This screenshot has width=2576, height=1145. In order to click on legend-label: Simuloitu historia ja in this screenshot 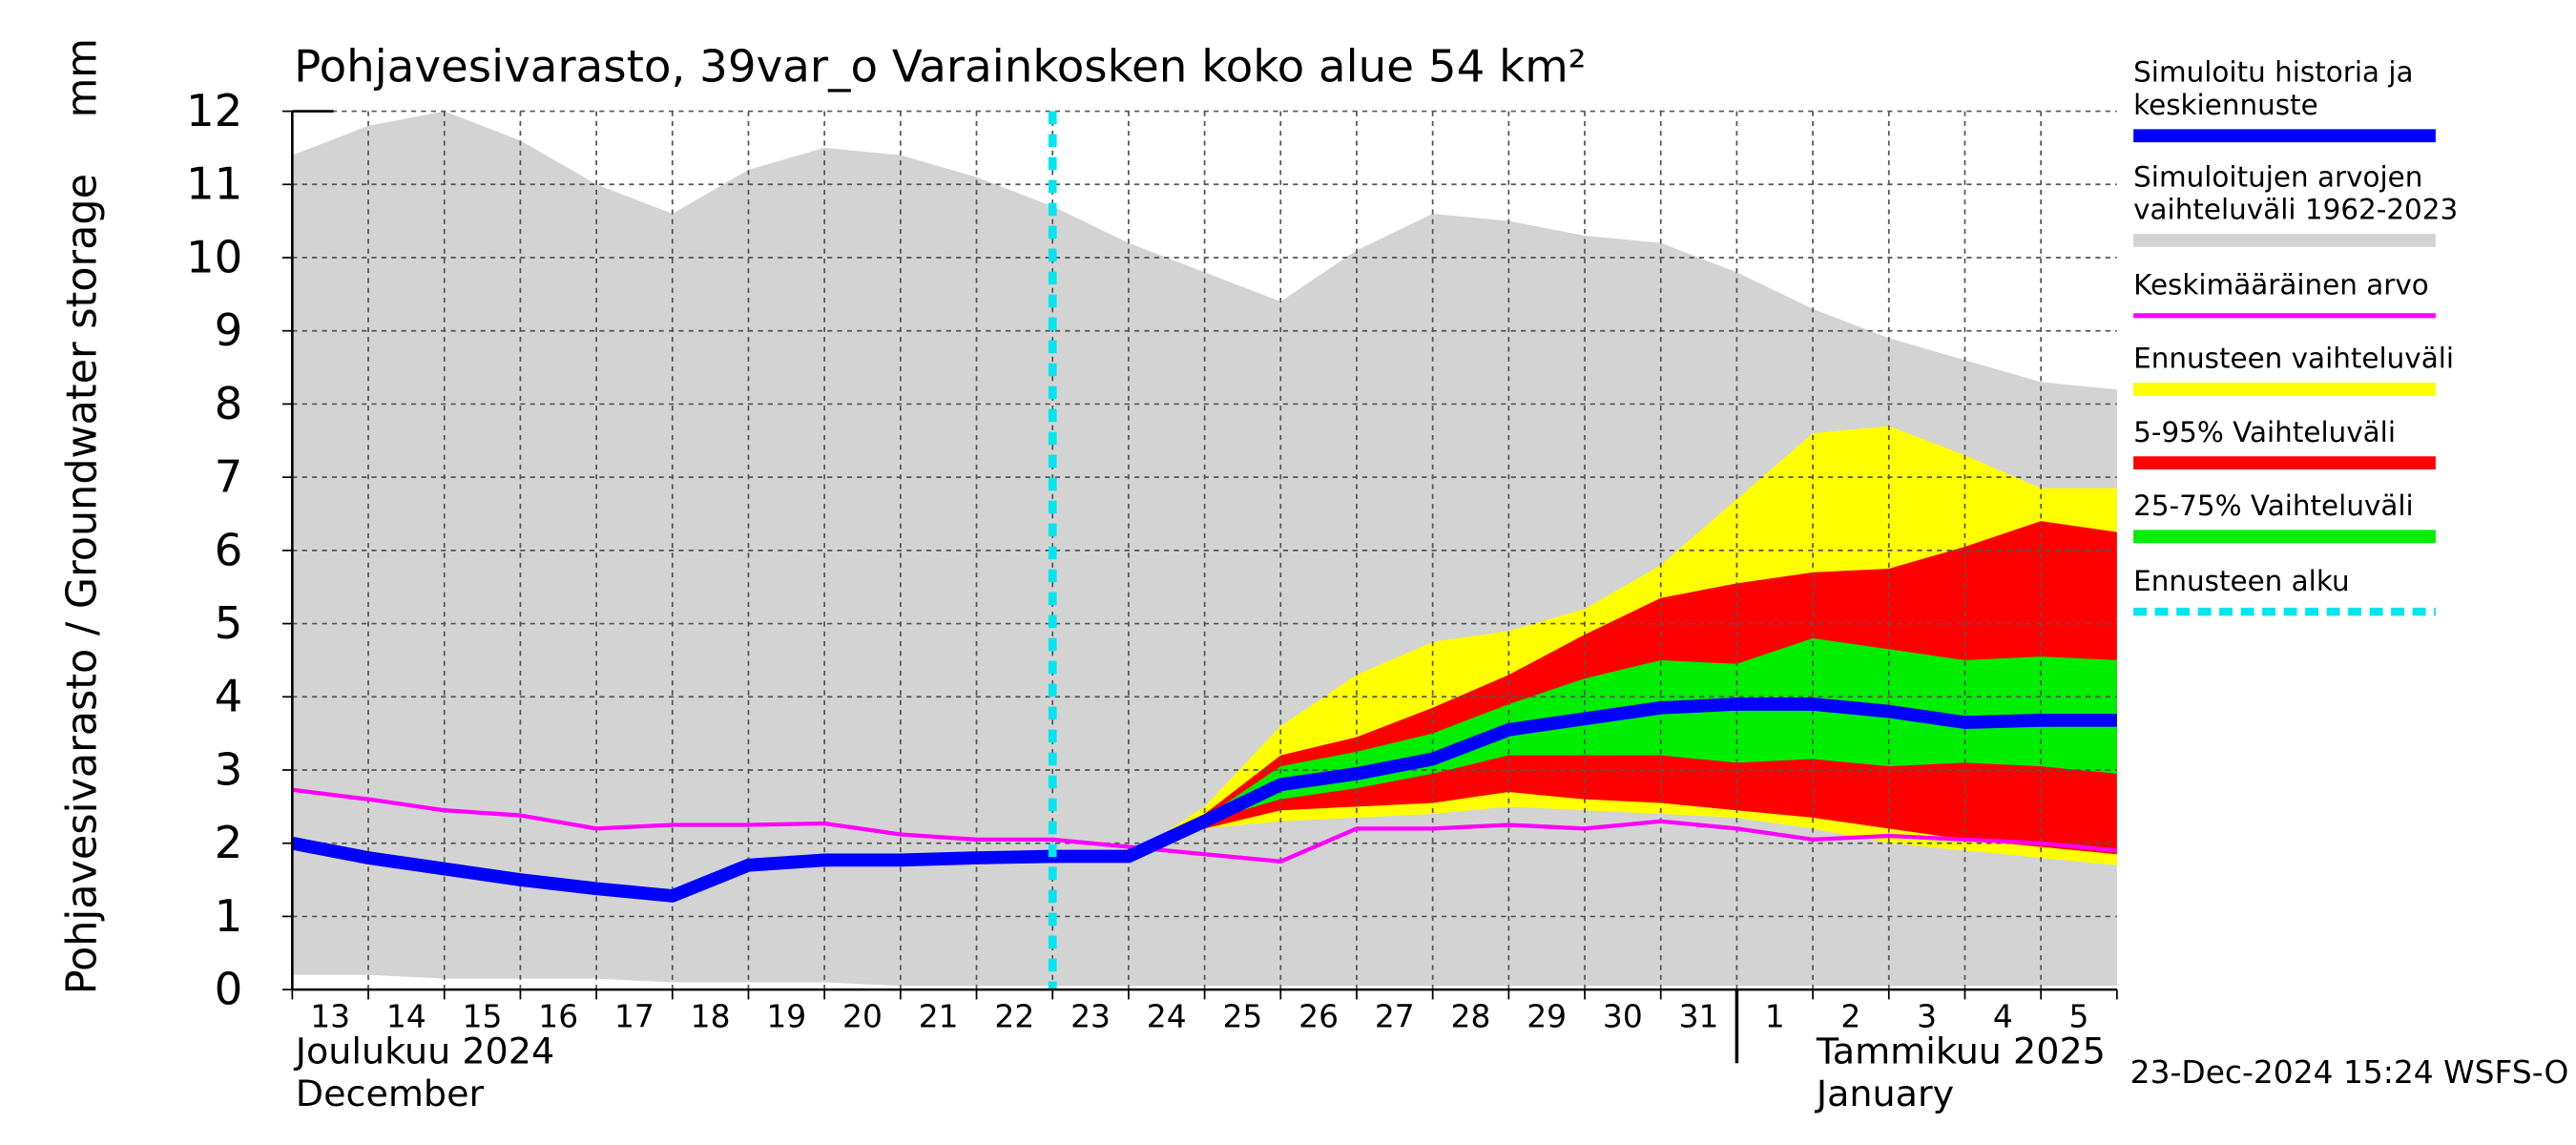, I will do `click(2273, 72)`.